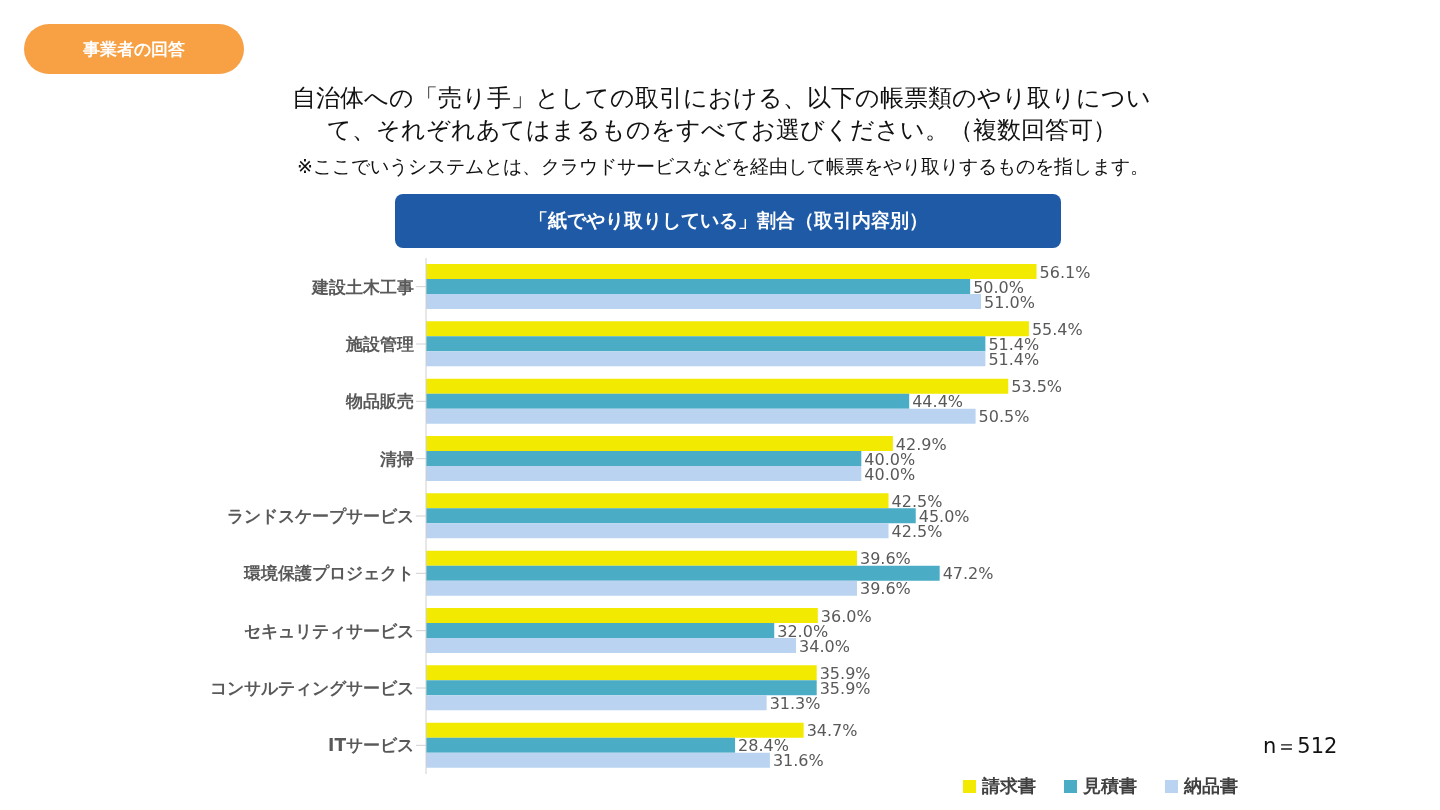 The image size is (1440, 810). I want to click on y-tick-label: セキュリティサービス, so click(329, 630).